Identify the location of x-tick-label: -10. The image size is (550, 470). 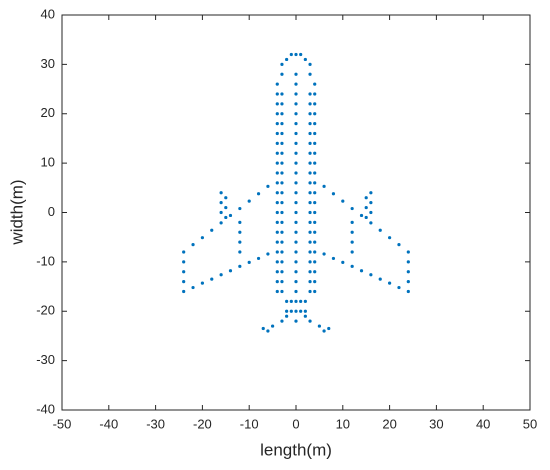
(249, 423).